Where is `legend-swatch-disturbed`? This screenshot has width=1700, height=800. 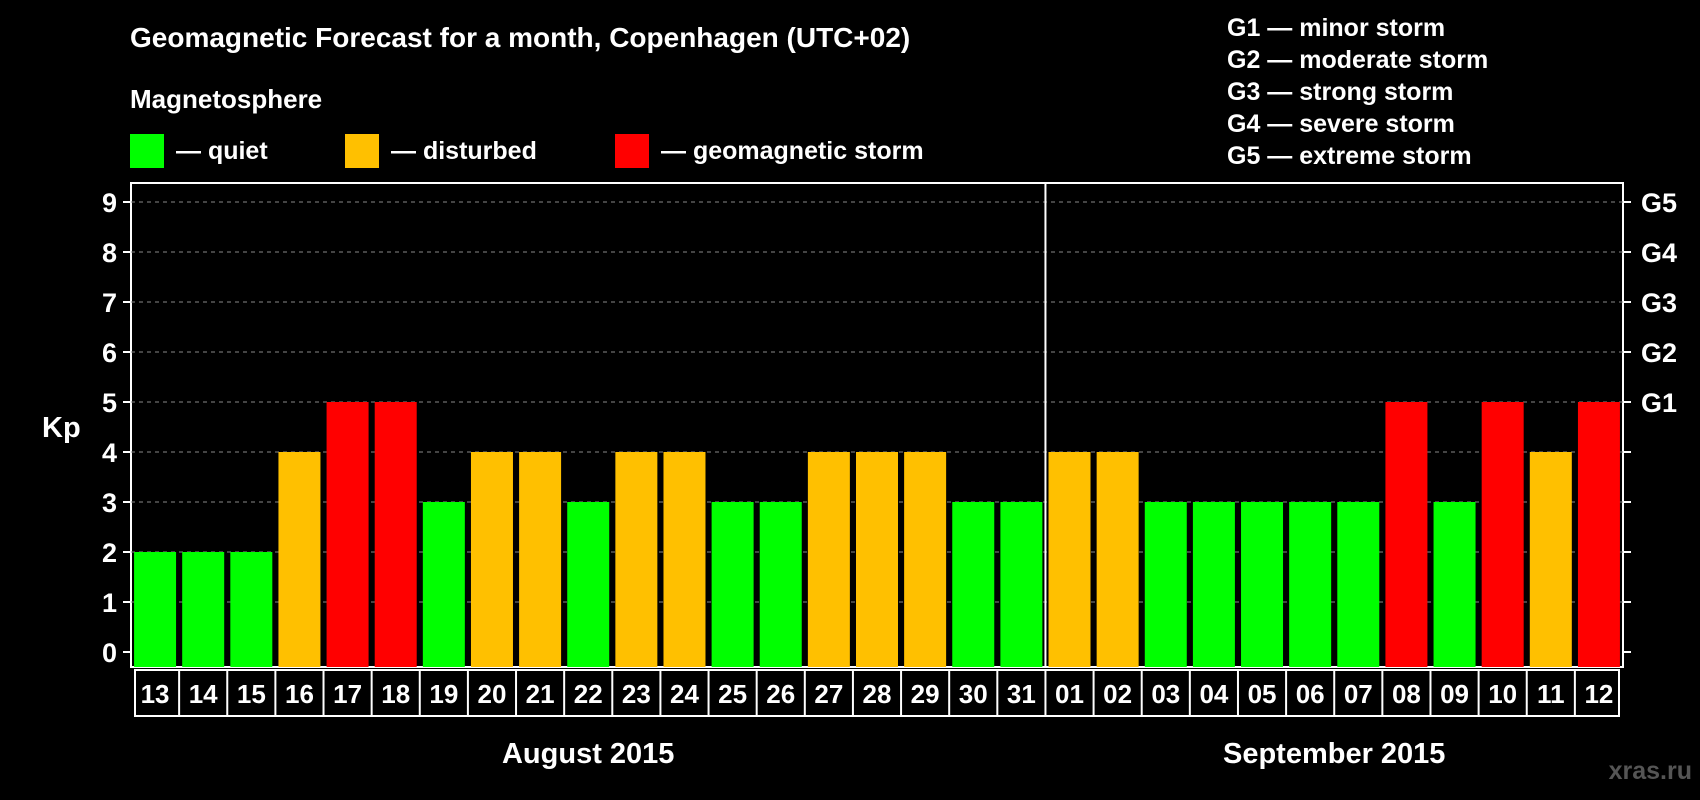 legend-swatch-disturbed is located at coordinates (362, 151).